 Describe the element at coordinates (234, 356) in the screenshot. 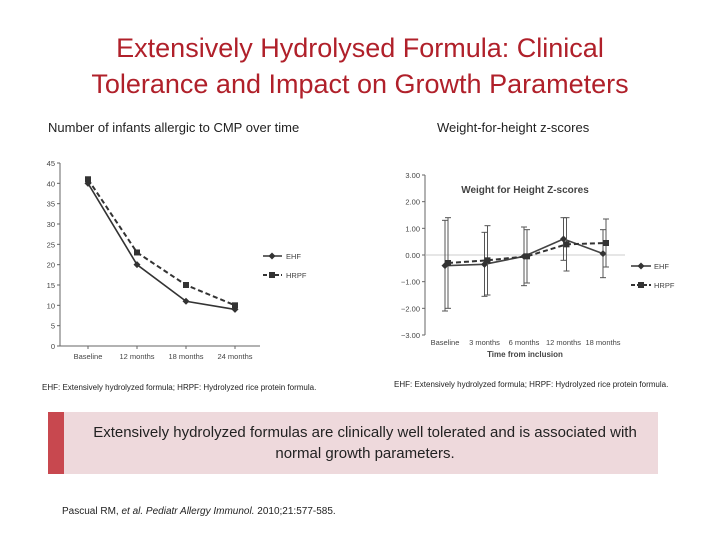

I see `x-tick-label: 24 months` at that location.